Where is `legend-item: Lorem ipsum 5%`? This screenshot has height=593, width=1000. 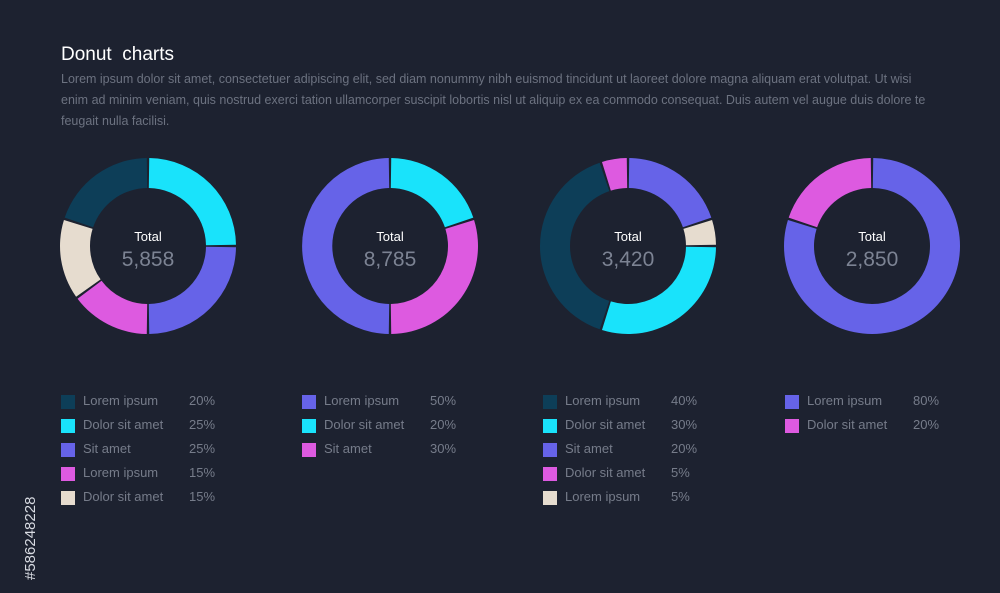
legend-item: Lorem ipsum 5% is located at coordinates (643, 500).